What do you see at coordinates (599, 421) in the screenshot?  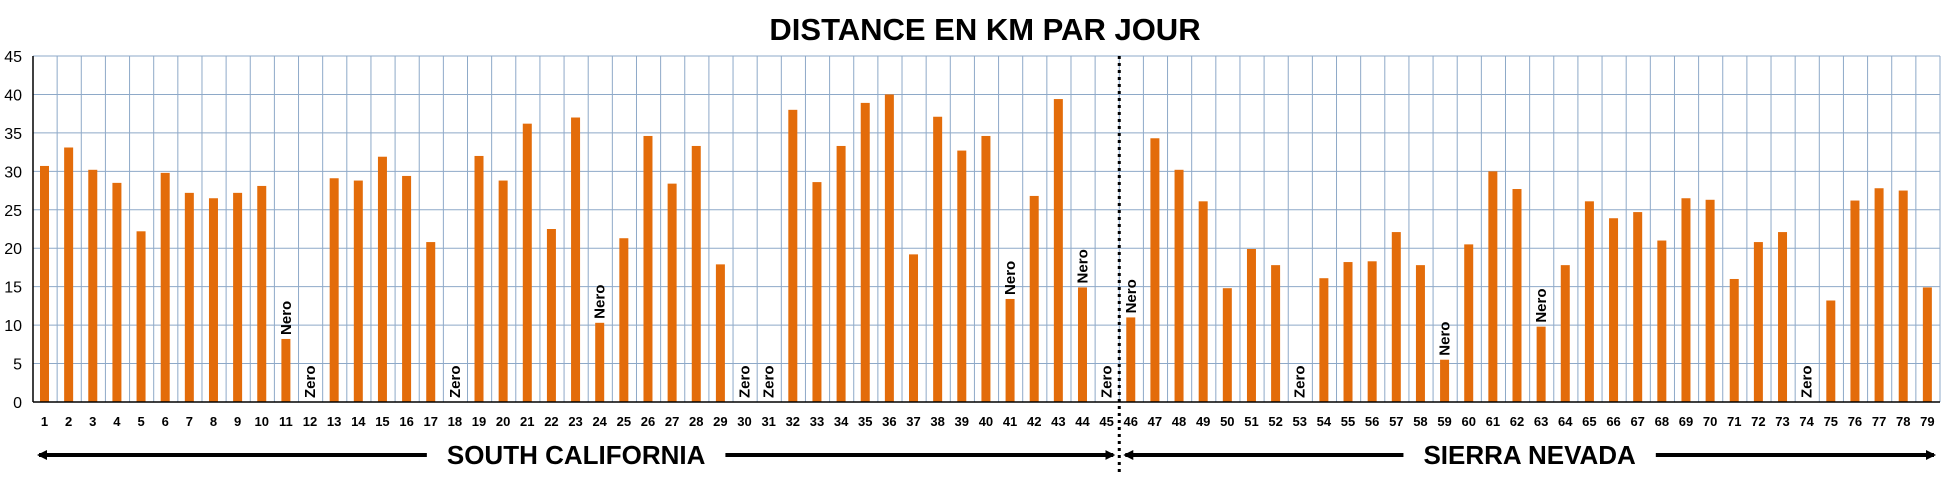 I see `x-tick-label: 24` at bounding box center [599, 421].